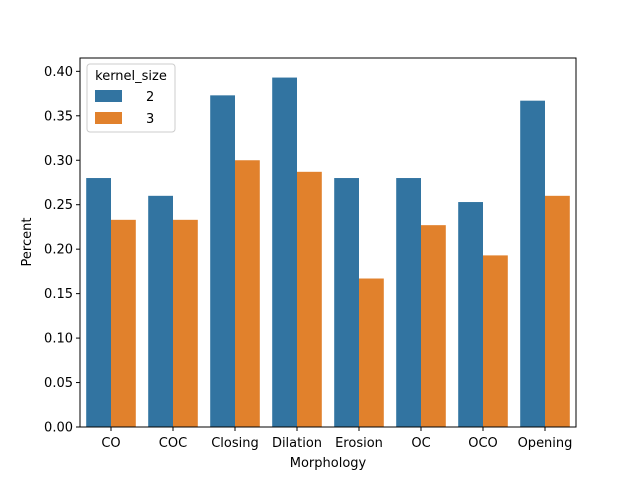 The height and width of the screenshot is (480, 640). What do you see at coordinates (131, 76) in the screenshot?
I see `legend-title: kernel_size` at bounding box center [131, 76].